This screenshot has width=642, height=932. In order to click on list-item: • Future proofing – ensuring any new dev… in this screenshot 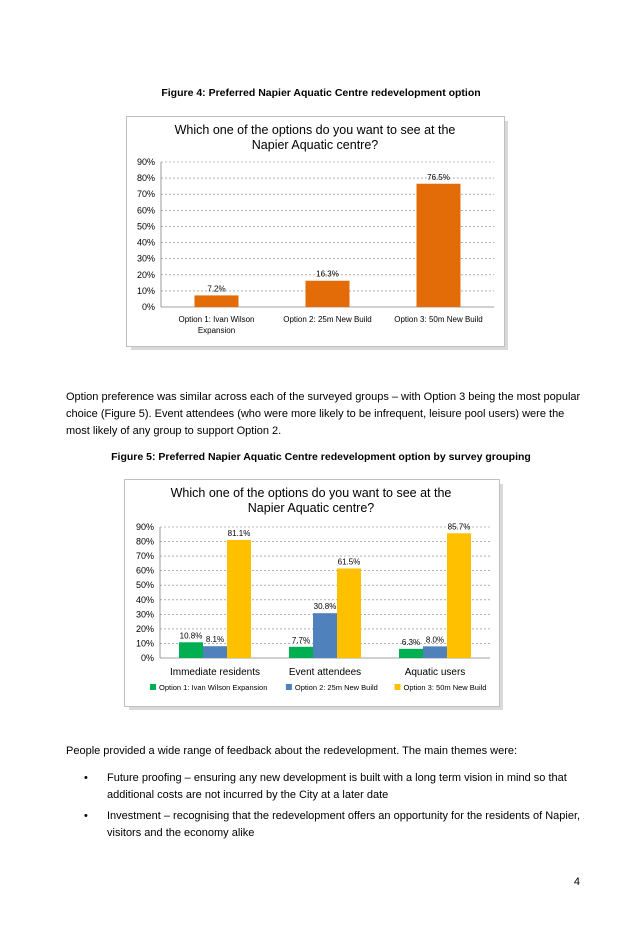, I will do `click(326, 787)`.